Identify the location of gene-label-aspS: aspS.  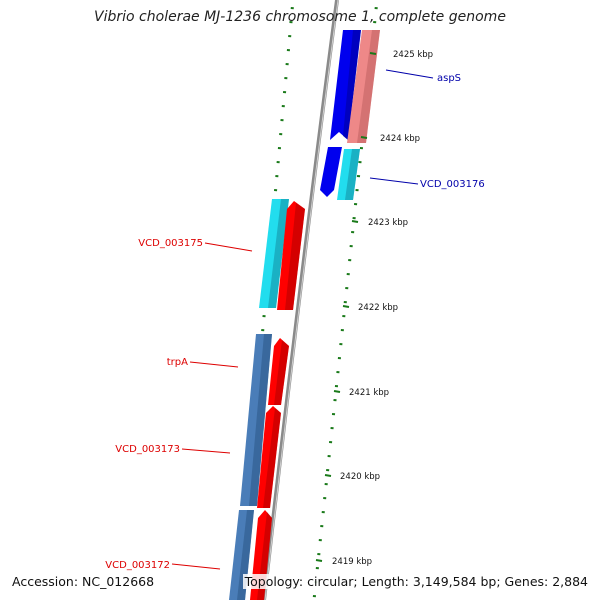
(449, 78).